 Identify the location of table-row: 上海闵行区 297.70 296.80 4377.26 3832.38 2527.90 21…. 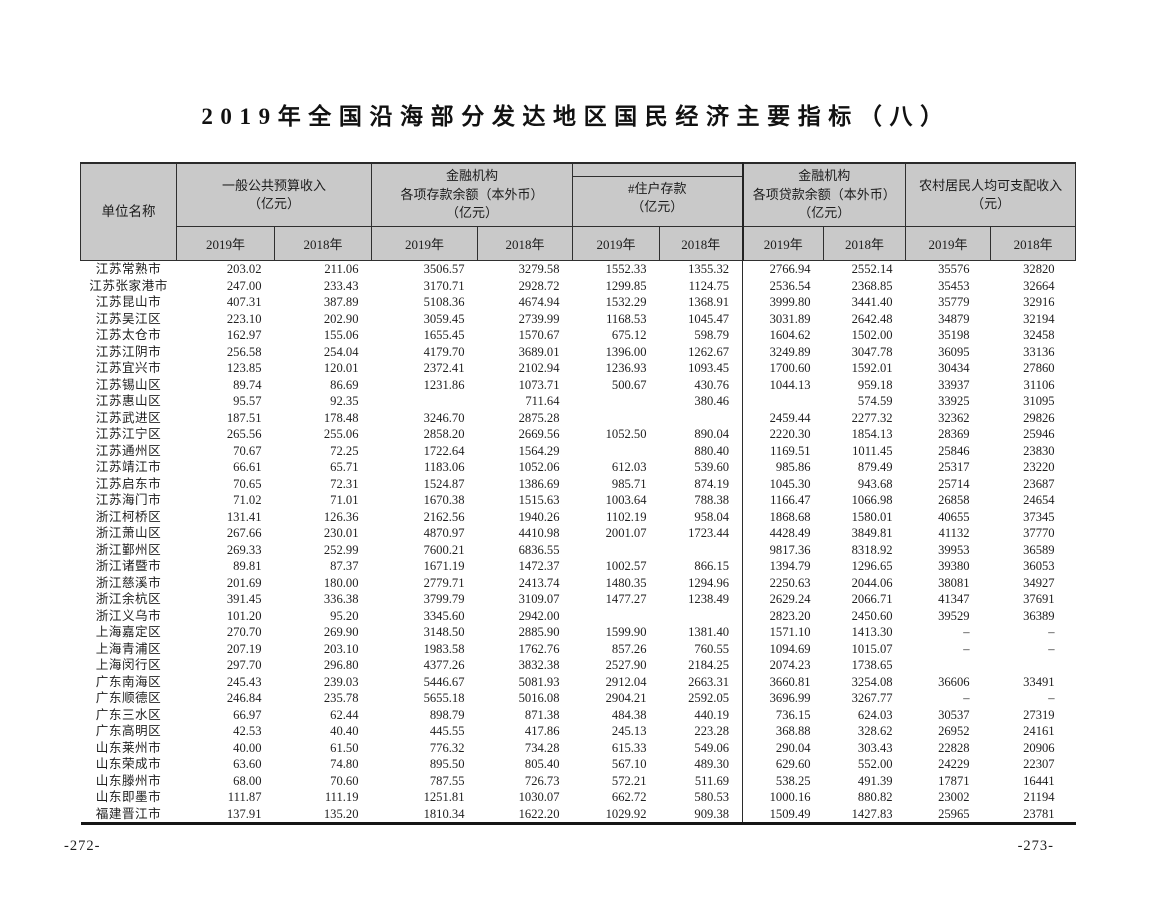
(578, 665).